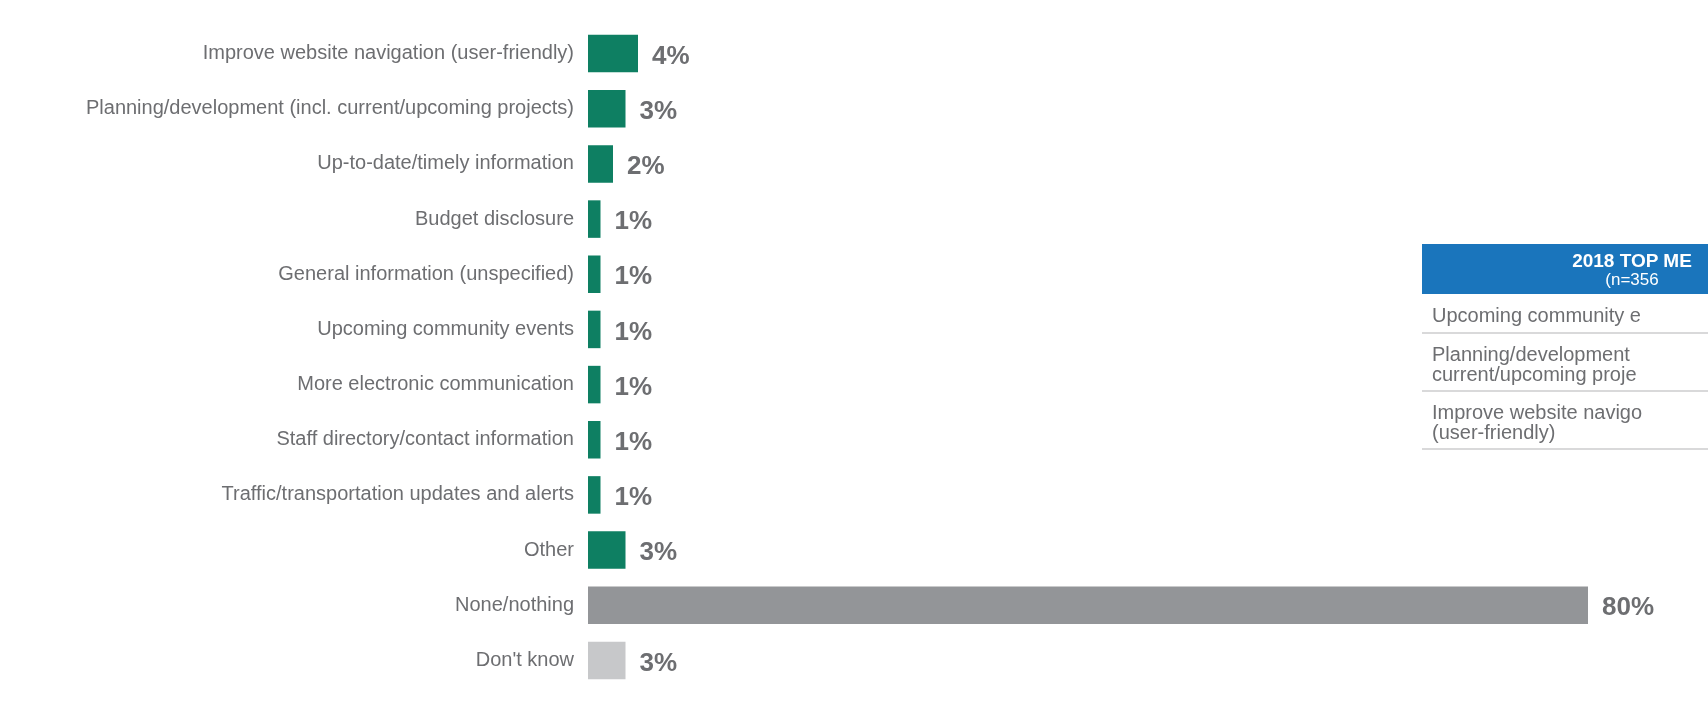 Image resolution: width=1708 pixels, height=714 pixels. I want to click on y-tick-label: General information (unspecified), so click(426, 272).